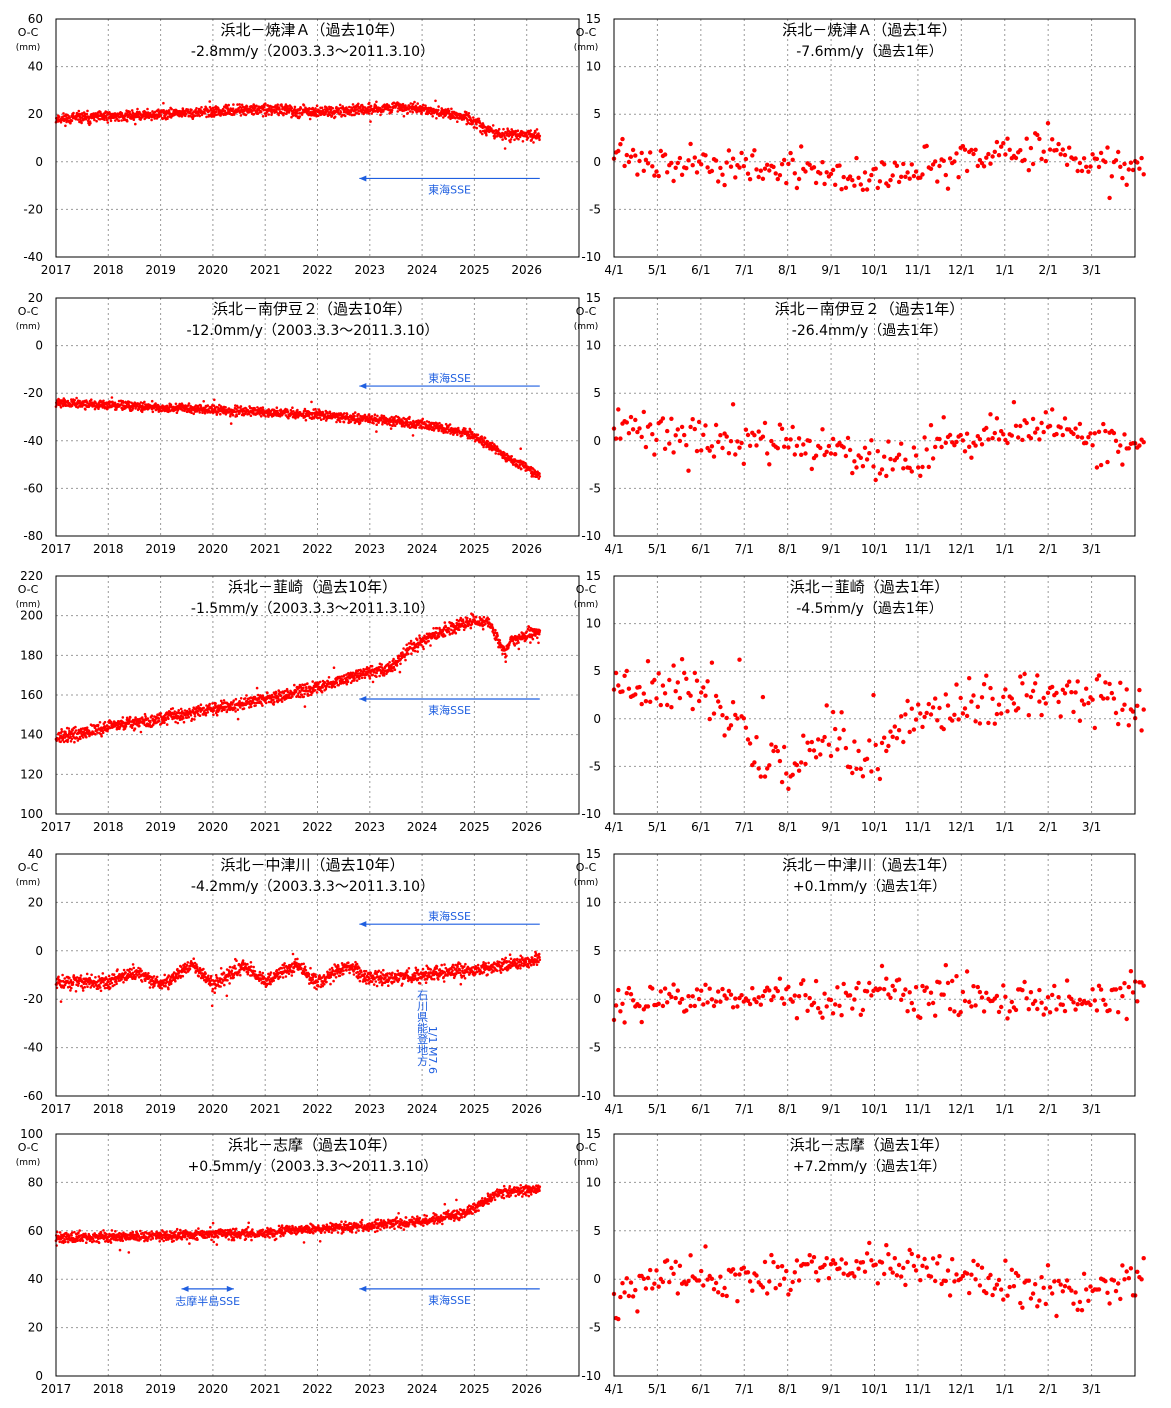 The height and width of the screenshot is (1408, 1171). Describe the element at coordinates (744, 549) in the screenshot. I see `x-tick-label: 7/1` at that location.